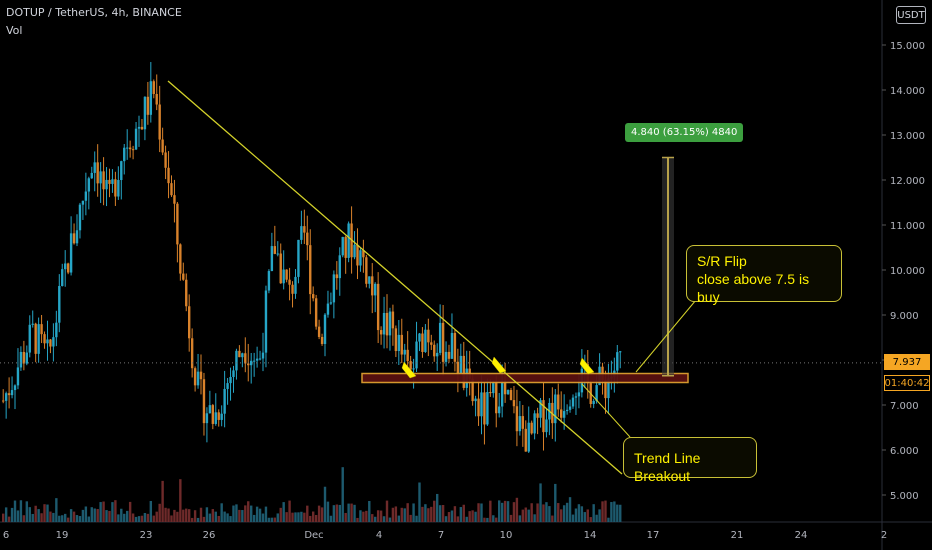 The height and width of the screenshot is (550, 932). What do you see at coordinates (907, 271) in the screenshot?
I see `price-tick-label: 10.000` at bounding box center [907, 271].